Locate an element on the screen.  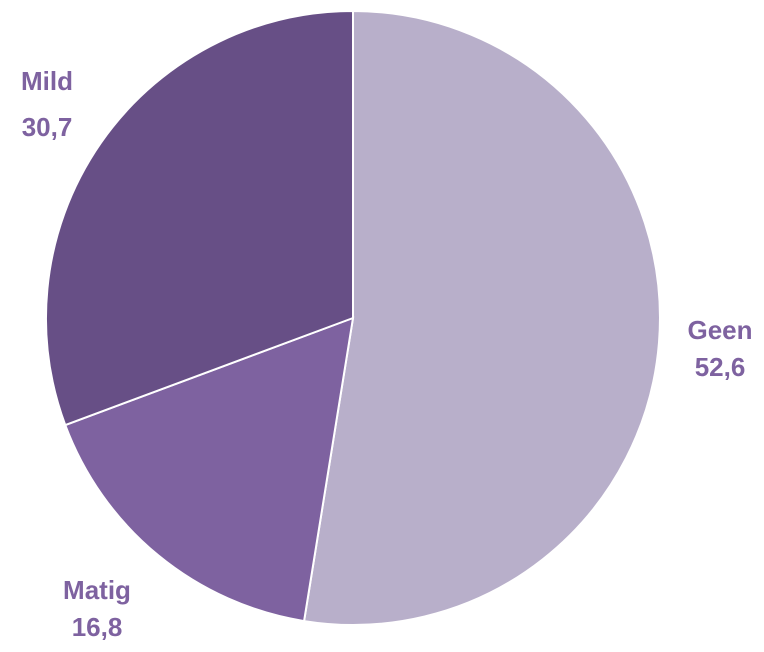
slice-label-geen: Geen 52,6 is located at coordinates (719, 348).